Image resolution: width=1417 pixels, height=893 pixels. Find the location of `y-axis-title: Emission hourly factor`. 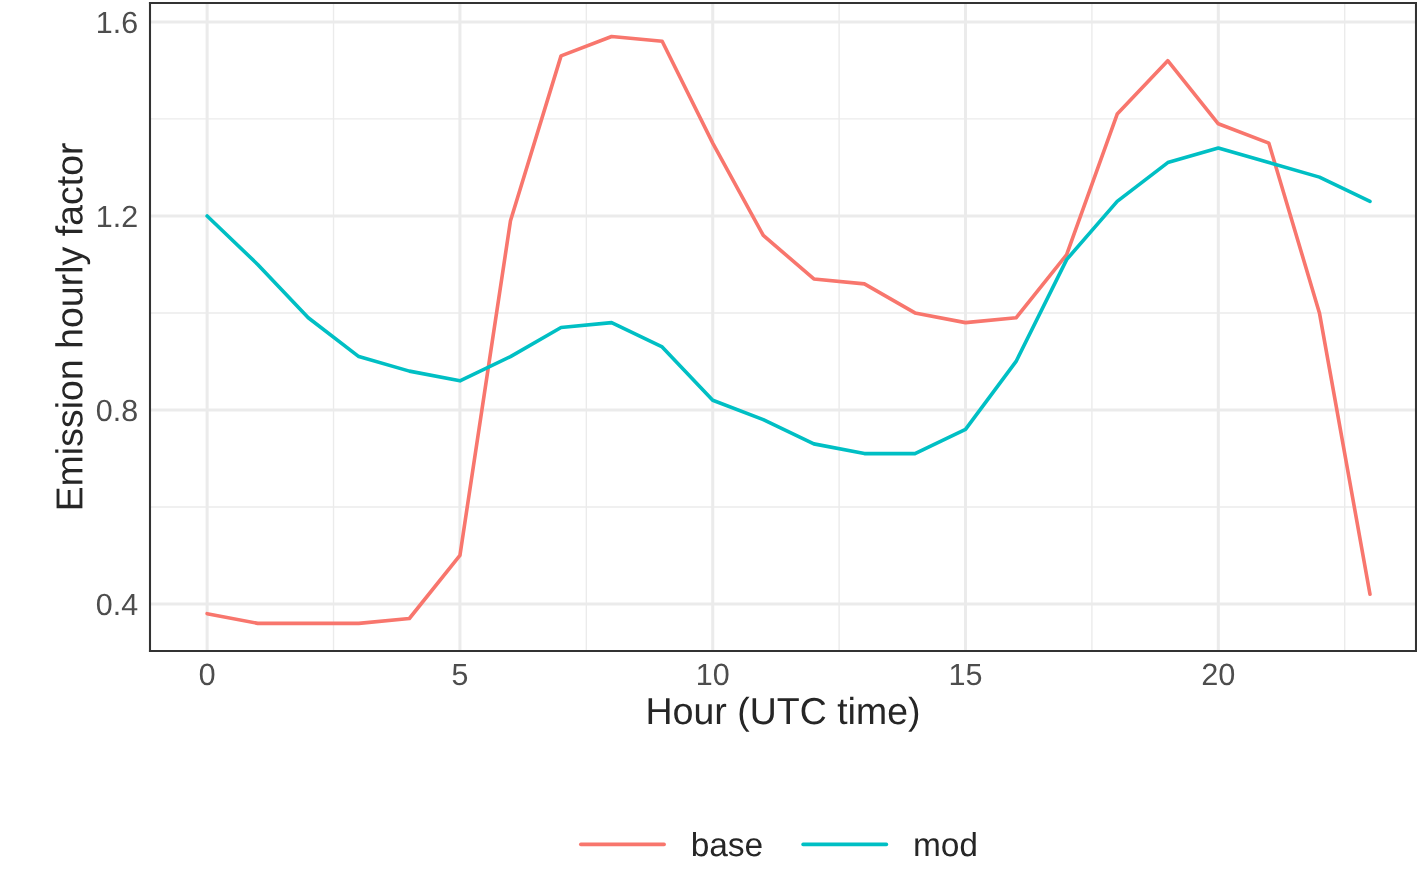

y-axis-title: Emission hourly factor is located at coordinates (73, 326).